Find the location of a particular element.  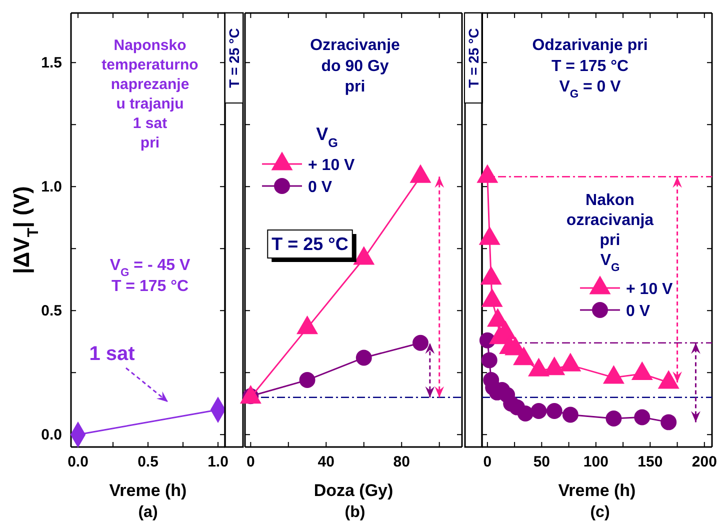

y-tick-label: 1.0 is located at coordinates (51, 187).